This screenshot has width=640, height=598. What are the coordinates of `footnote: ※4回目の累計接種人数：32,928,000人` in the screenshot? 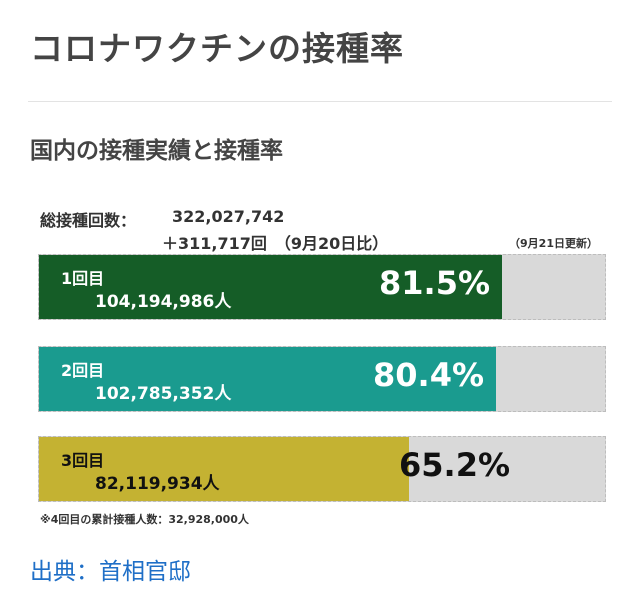 It's located at (144, 519).